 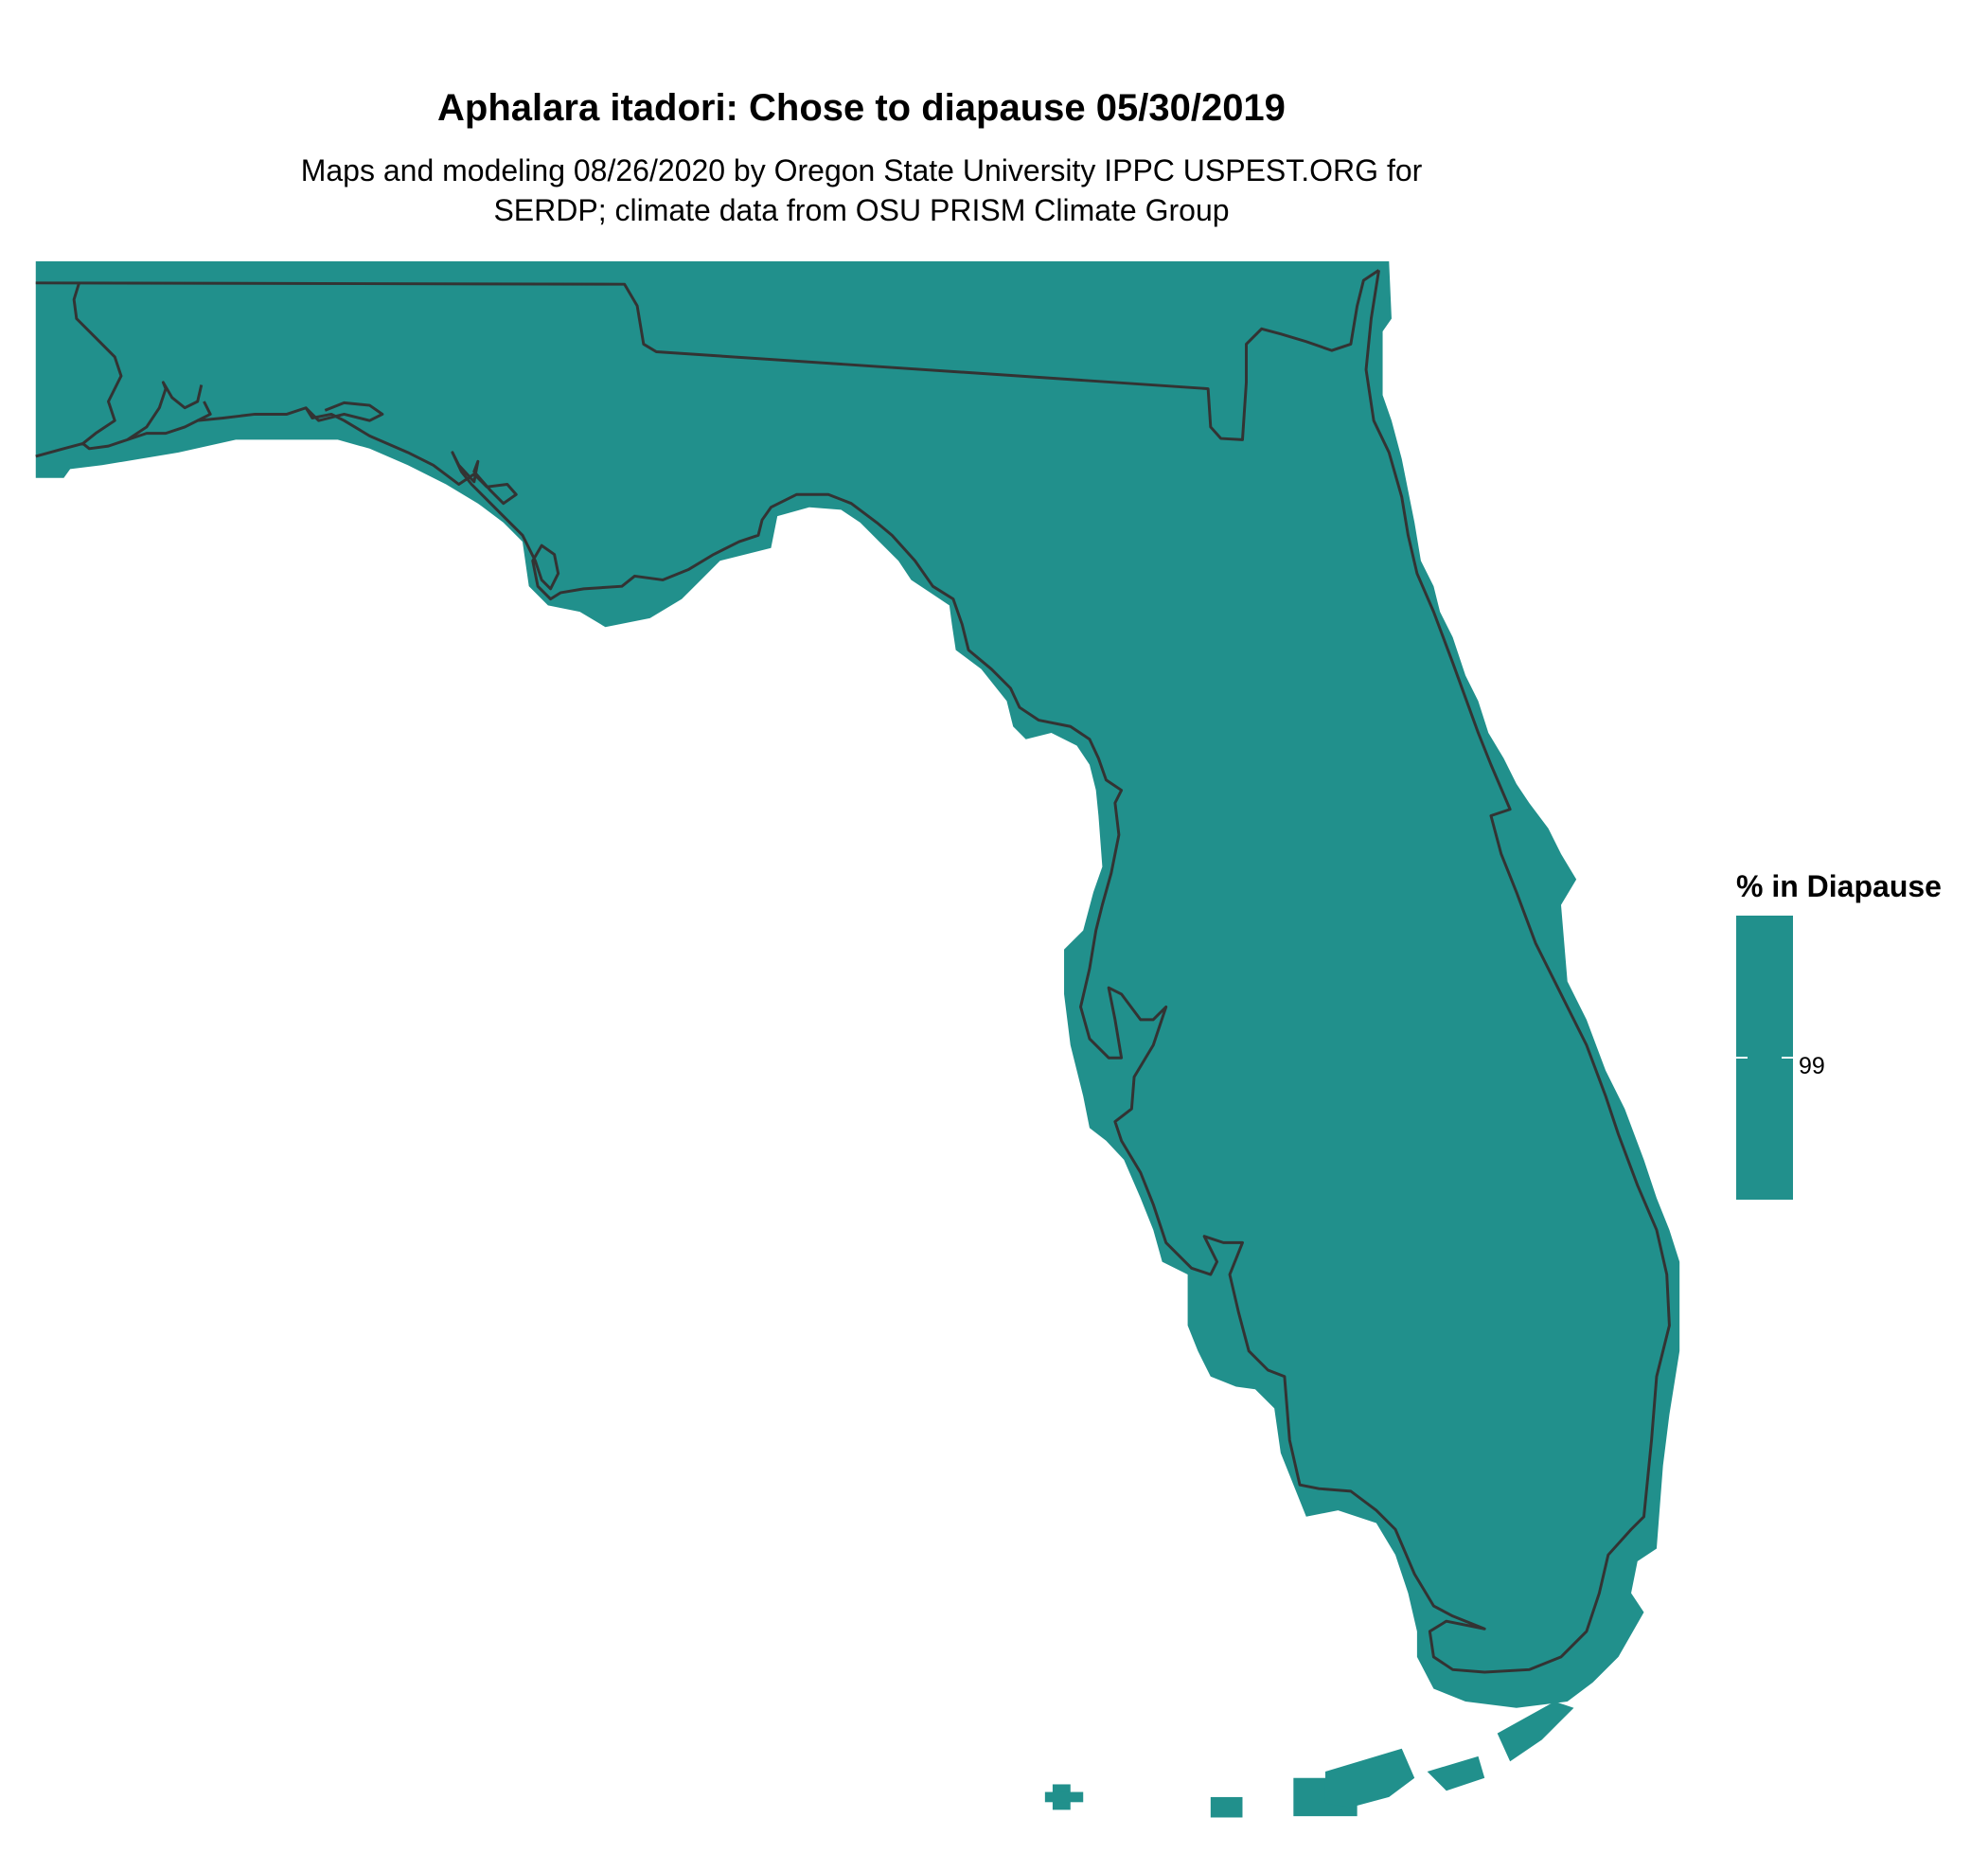 What do you see at coordinates (1812, 1066) in the screenshot?
I see `legend-label-99: 99` at bounding box center [1812, 1066].